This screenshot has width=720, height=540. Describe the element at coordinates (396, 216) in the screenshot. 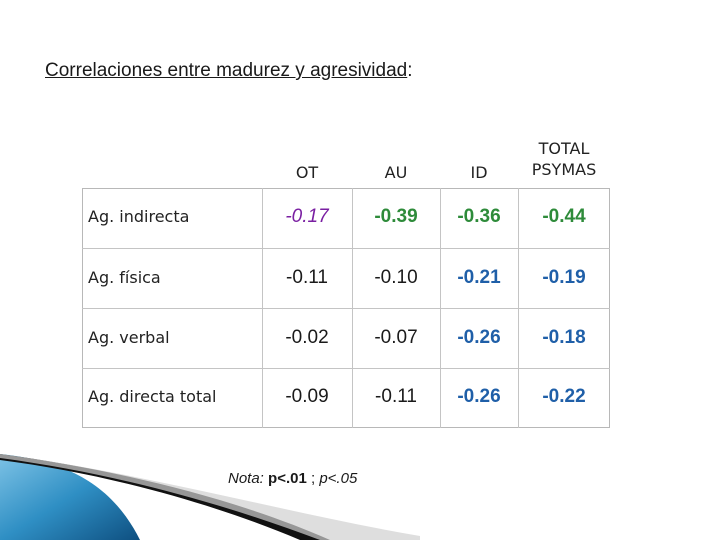

I see `table-cell: -0.39` at that location.